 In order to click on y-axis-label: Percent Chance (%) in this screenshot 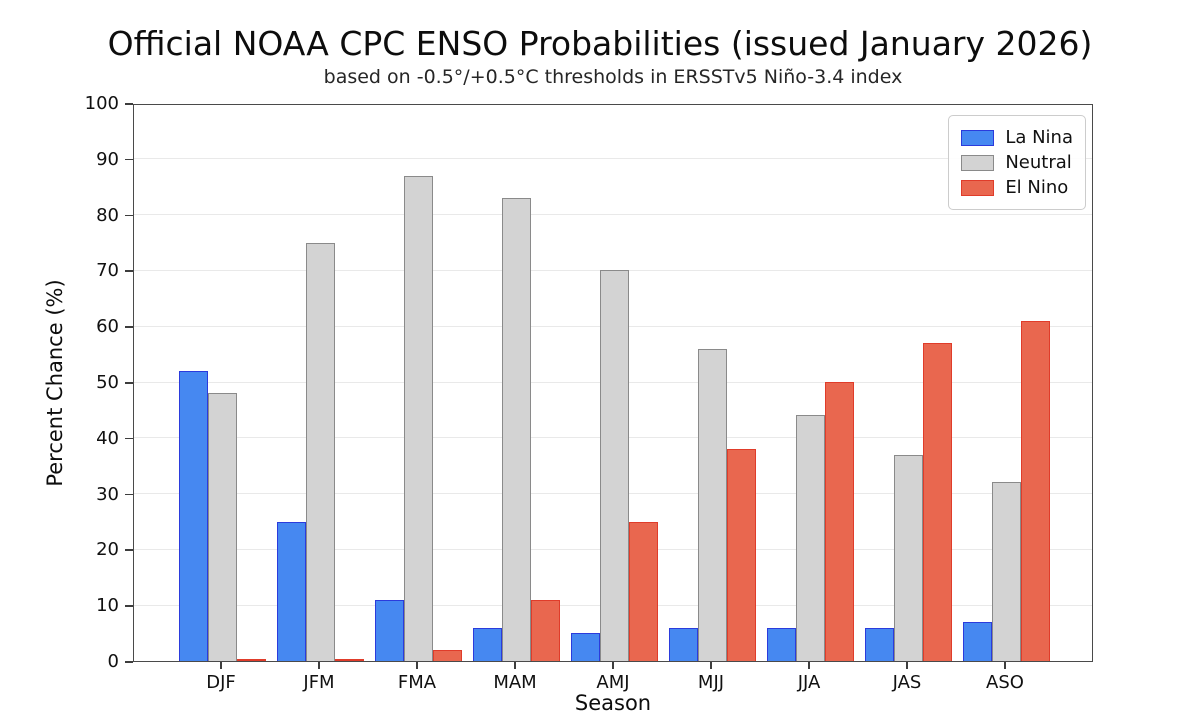, I will do `click(55, 383)`.